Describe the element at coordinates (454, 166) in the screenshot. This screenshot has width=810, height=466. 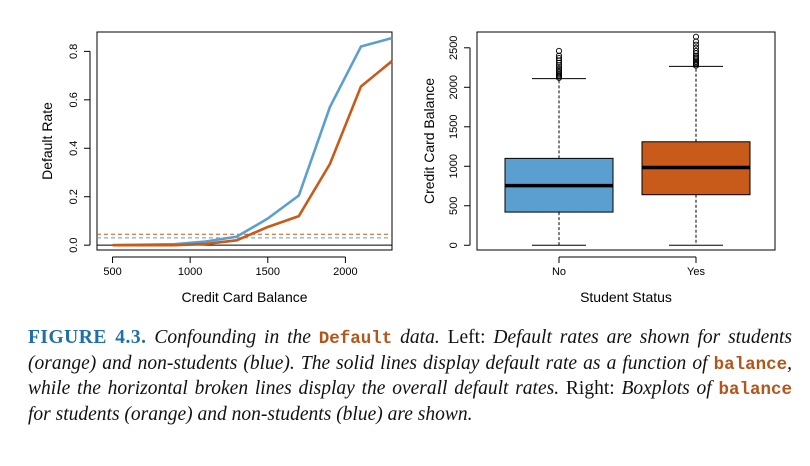
I see `y-tick-label: 1000` at that location.